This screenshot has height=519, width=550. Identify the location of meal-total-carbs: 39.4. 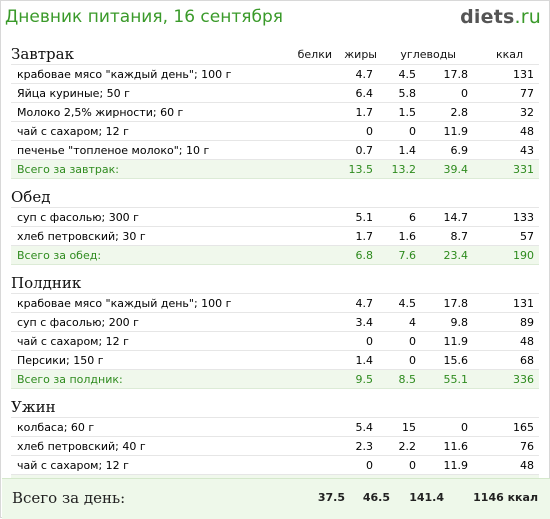
(456, 169).